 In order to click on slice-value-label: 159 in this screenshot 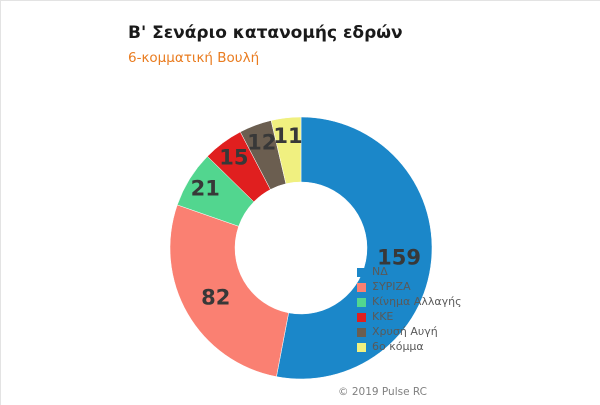, I will do `click(399, 257)`.